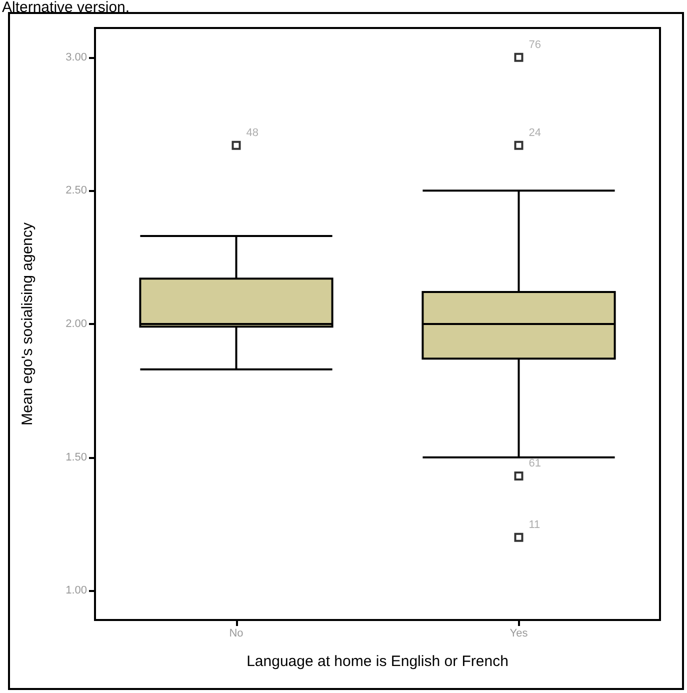  What do you see at coordinates (534, 524) in the screenshot?
I see `annotation: 11` at bounding box center [534, 524].